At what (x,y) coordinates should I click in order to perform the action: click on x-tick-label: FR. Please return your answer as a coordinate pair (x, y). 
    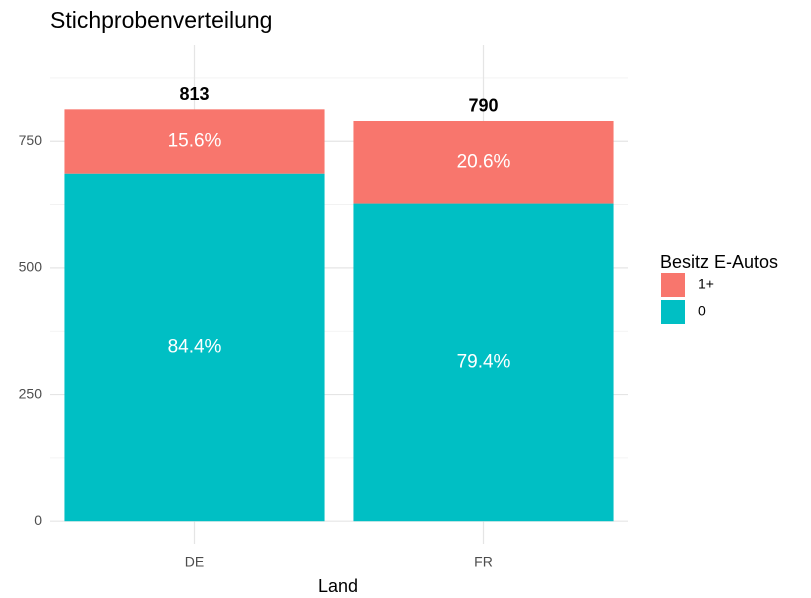
    Looking at the image, I should click on (483, 562).